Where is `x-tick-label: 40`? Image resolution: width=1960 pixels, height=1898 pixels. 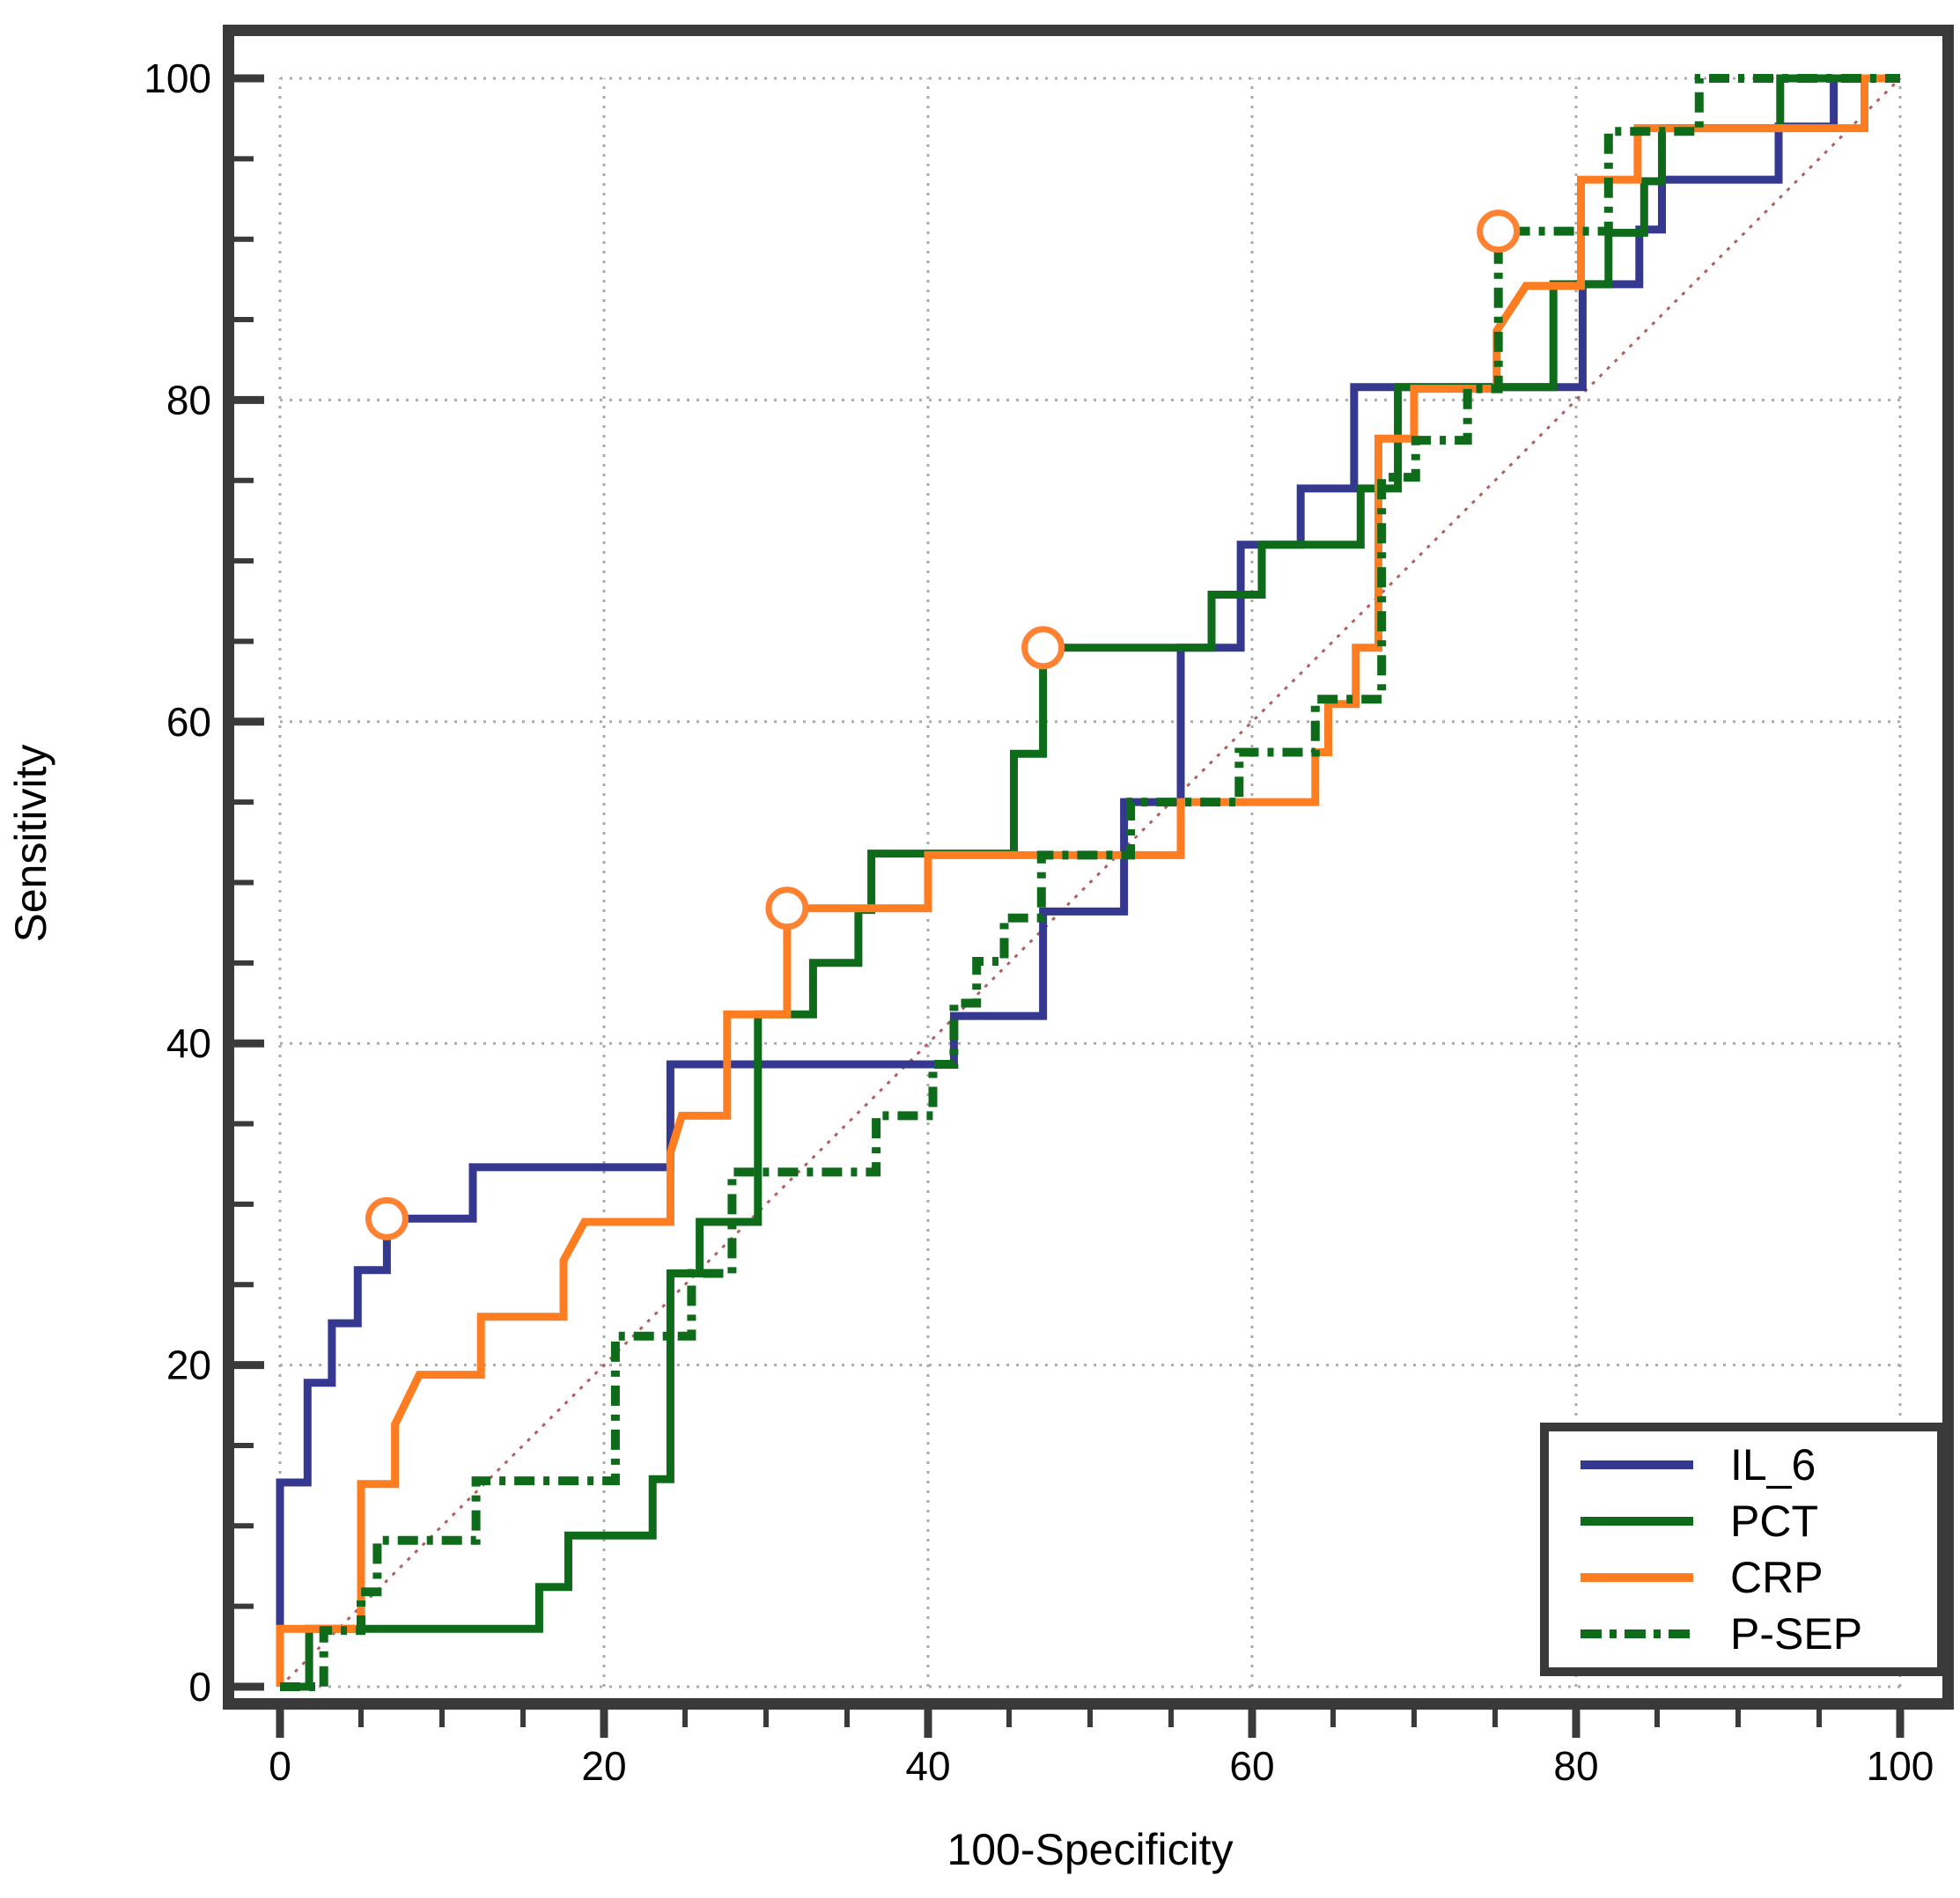 x-tick-label: 40 is located at coordinates (927, 1766).